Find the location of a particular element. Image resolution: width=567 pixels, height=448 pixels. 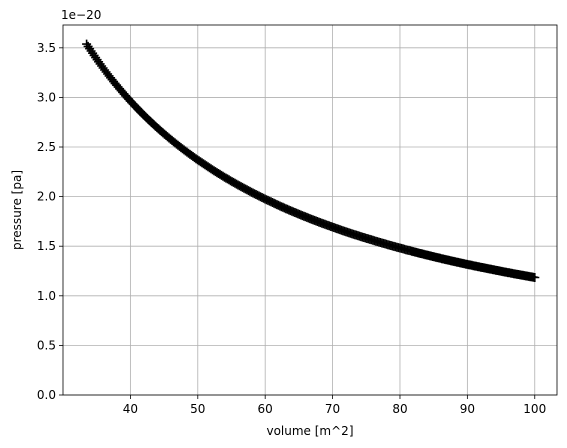

y-tick-label: 1.0 is located at coordinates (46, 296).